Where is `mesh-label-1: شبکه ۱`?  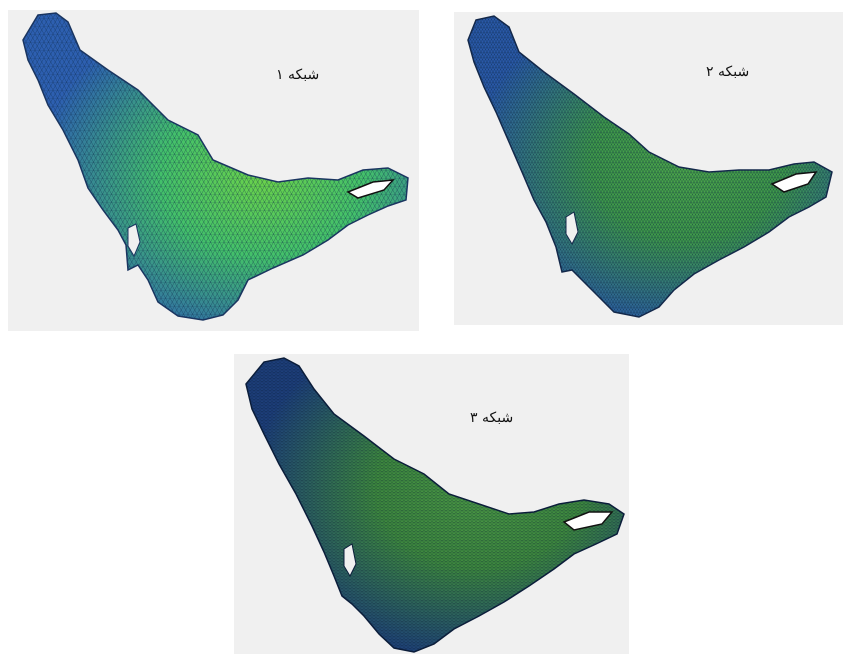
mesh-label-1: شبکه ۱ is located at coordinates (298, 75).